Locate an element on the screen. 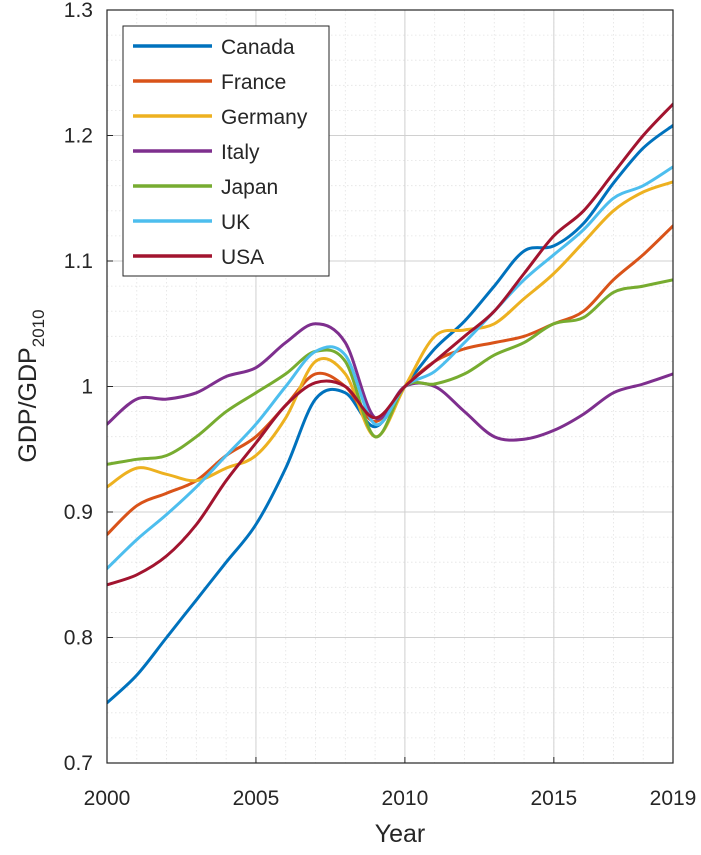 This screenshot has width=701, height=855. y-tick-label: 0.9 is located at coordinates (78, 512).